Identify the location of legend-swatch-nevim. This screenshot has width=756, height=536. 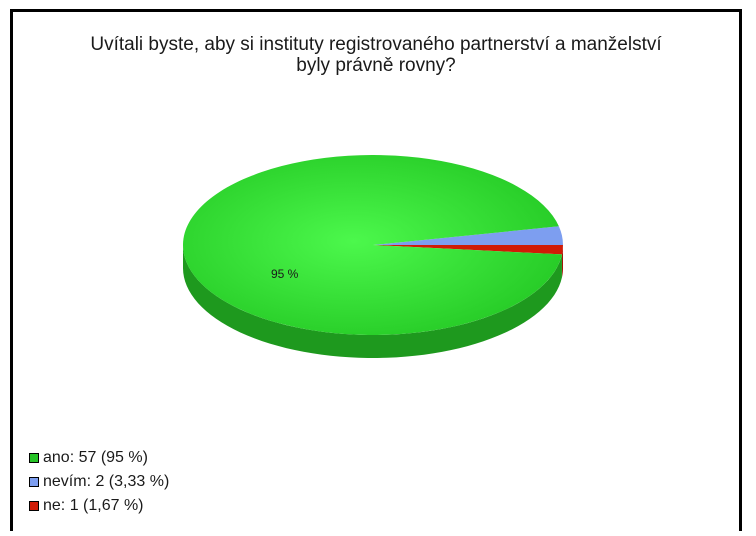
(34, 482).